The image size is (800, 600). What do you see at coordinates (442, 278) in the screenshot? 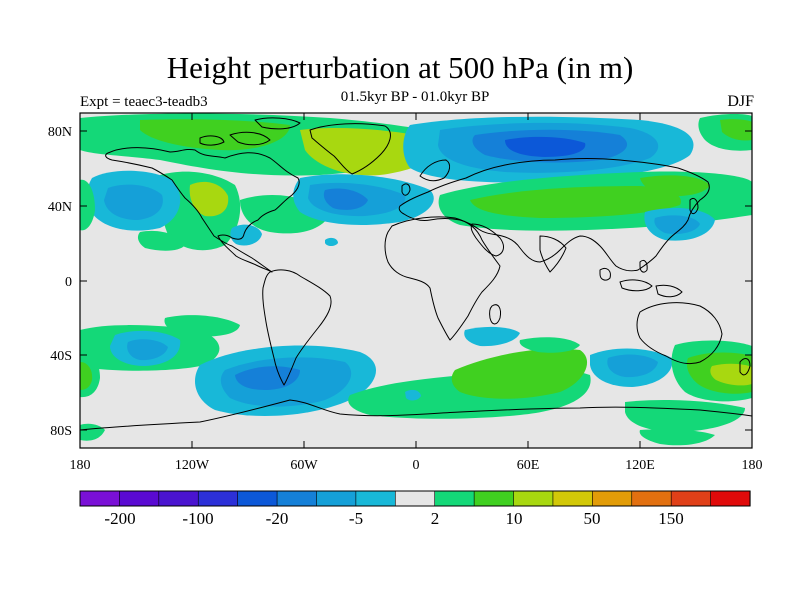
I see `coast-africa` at bounding box center [442, 278].